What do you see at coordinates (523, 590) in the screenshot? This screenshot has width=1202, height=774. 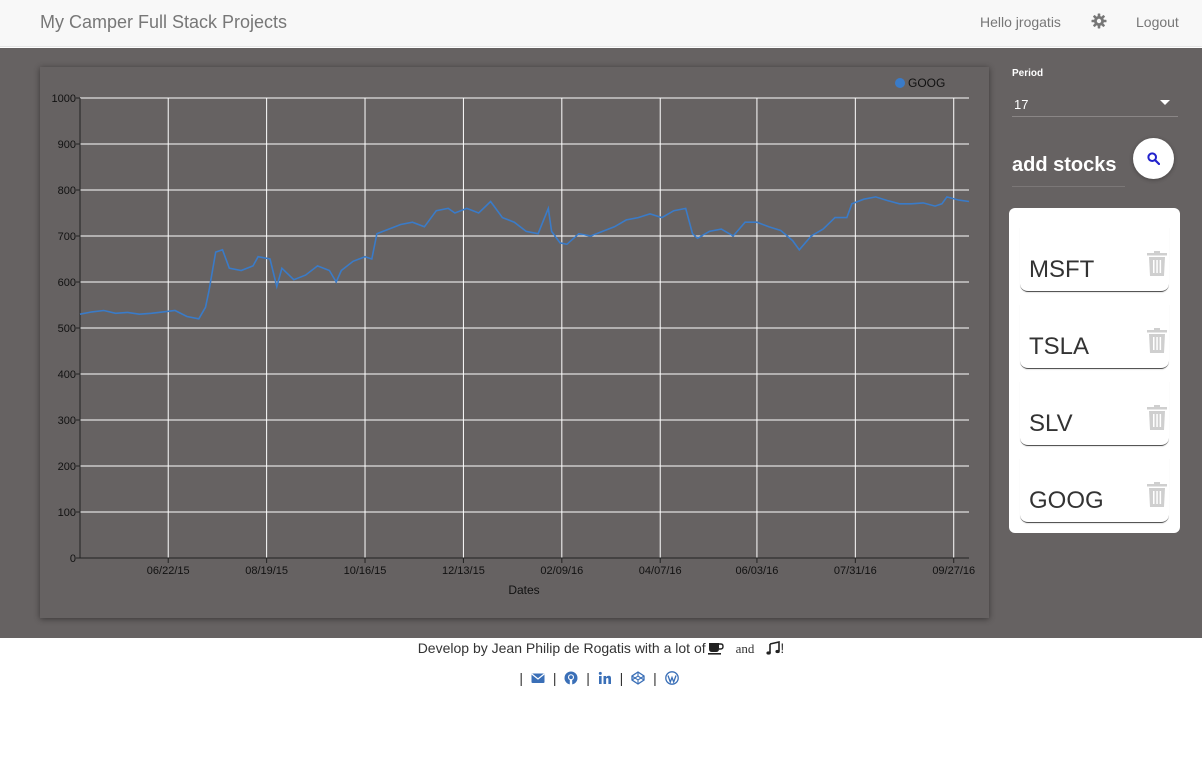 I see `x-axis-label: Dates` at bounding box center [523, 590].